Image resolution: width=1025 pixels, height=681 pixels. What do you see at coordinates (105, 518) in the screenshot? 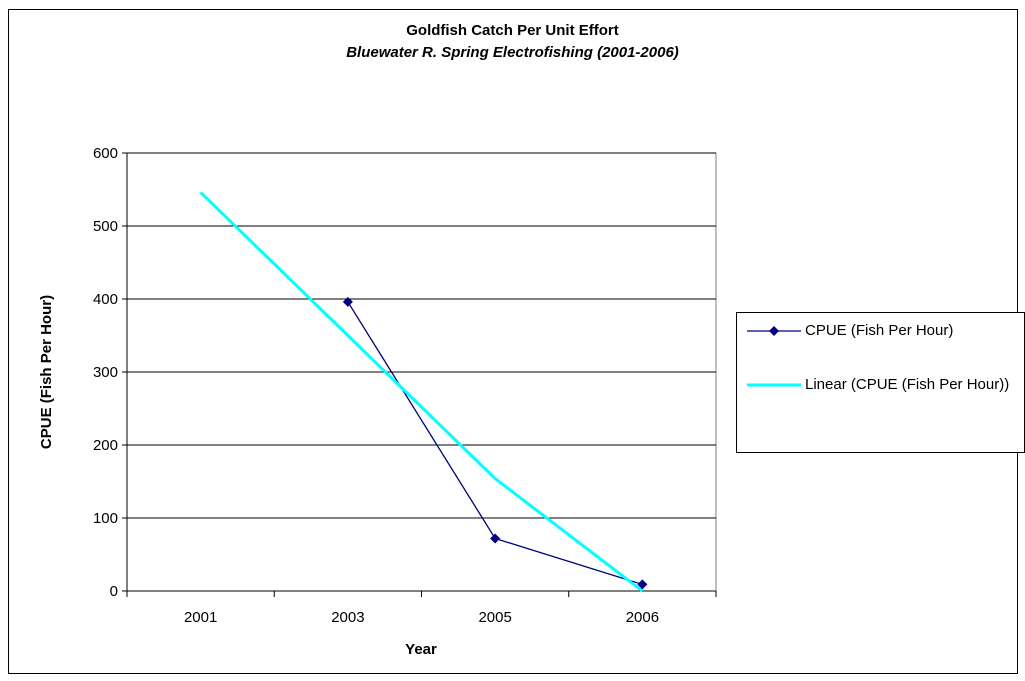
I see `y-tick-label: 100` at bounding box center [105, 518].